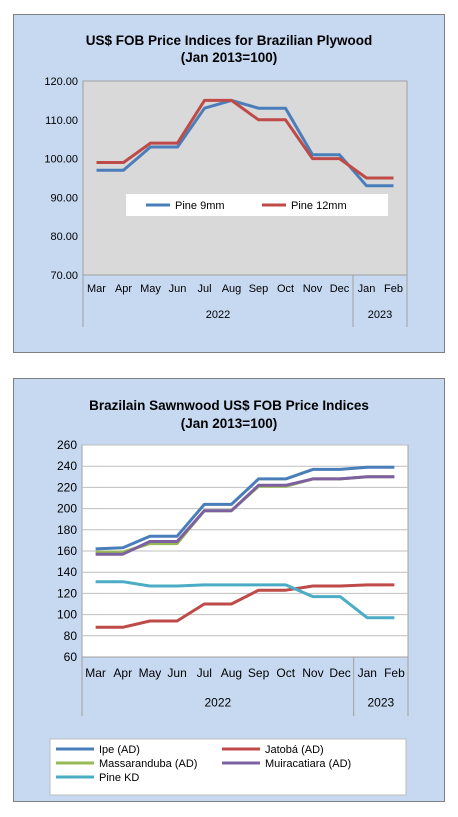  I want to click on y-tick-label: 120, so click(67, 593).